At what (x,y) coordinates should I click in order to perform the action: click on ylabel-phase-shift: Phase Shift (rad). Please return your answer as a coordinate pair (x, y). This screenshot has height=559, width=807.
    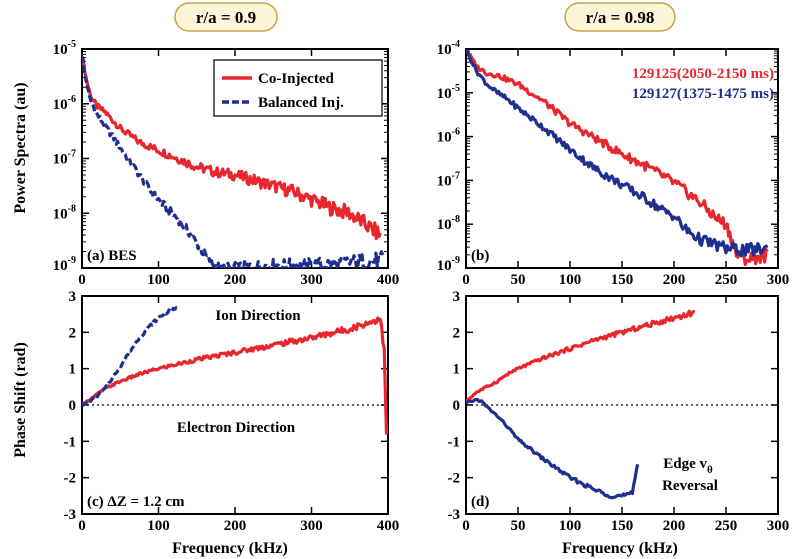
    Looking at the image, I should click on (20, 400).